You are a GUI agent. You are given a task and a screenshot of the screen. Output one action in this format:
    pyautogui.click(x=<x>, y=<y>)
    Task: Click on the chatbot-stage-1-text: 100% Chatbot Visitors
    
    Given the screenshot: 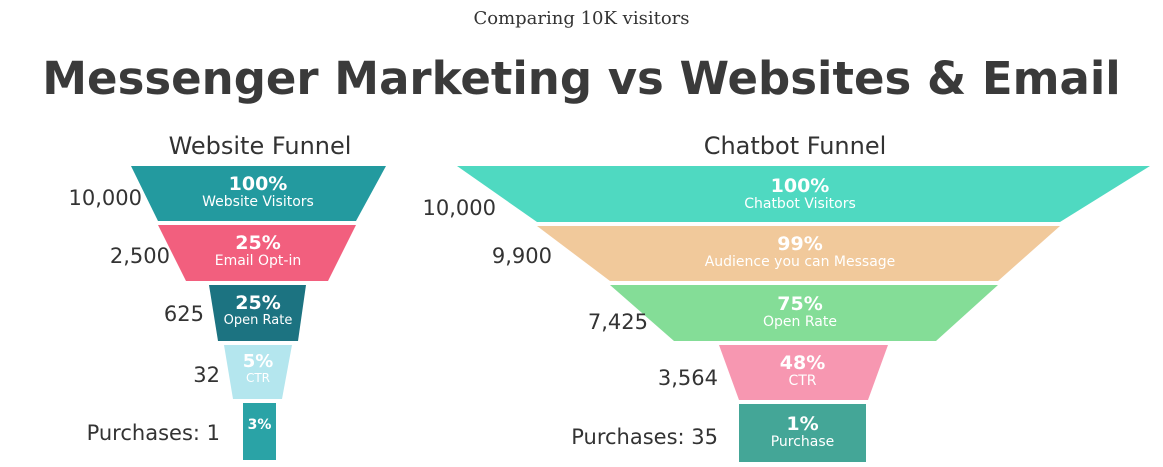 What is the action you would take?
    pyautogui.click(x=800, y=194)
    